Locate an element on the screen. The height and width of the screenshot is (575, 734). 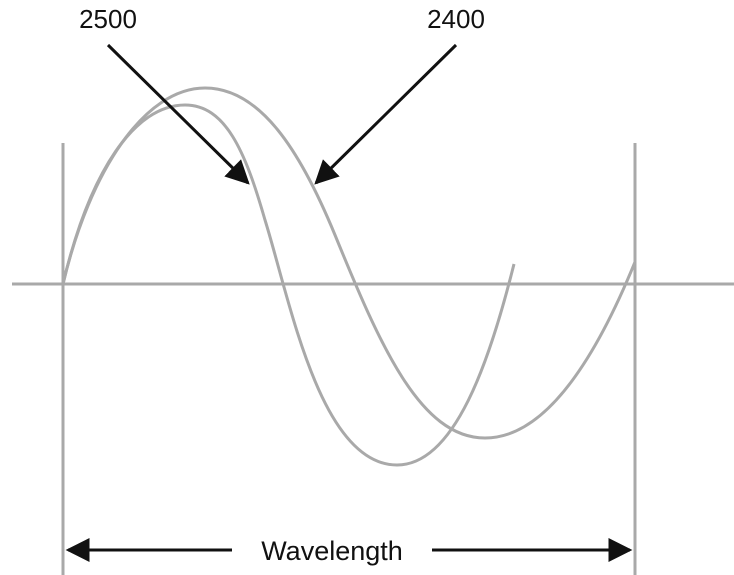
label-wavelength: Wavelength is located at coordinates (332, 551).